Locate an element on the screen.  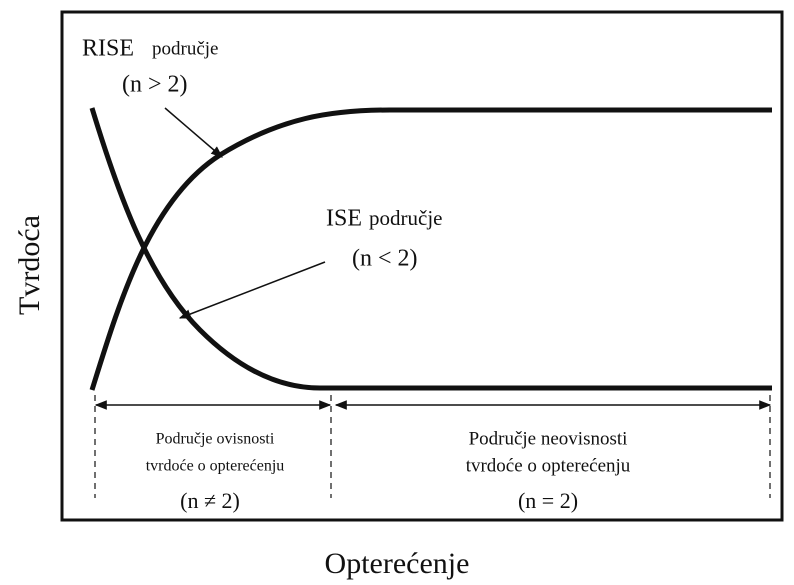
rise-name: RISE is located at coordinates (108, 49).